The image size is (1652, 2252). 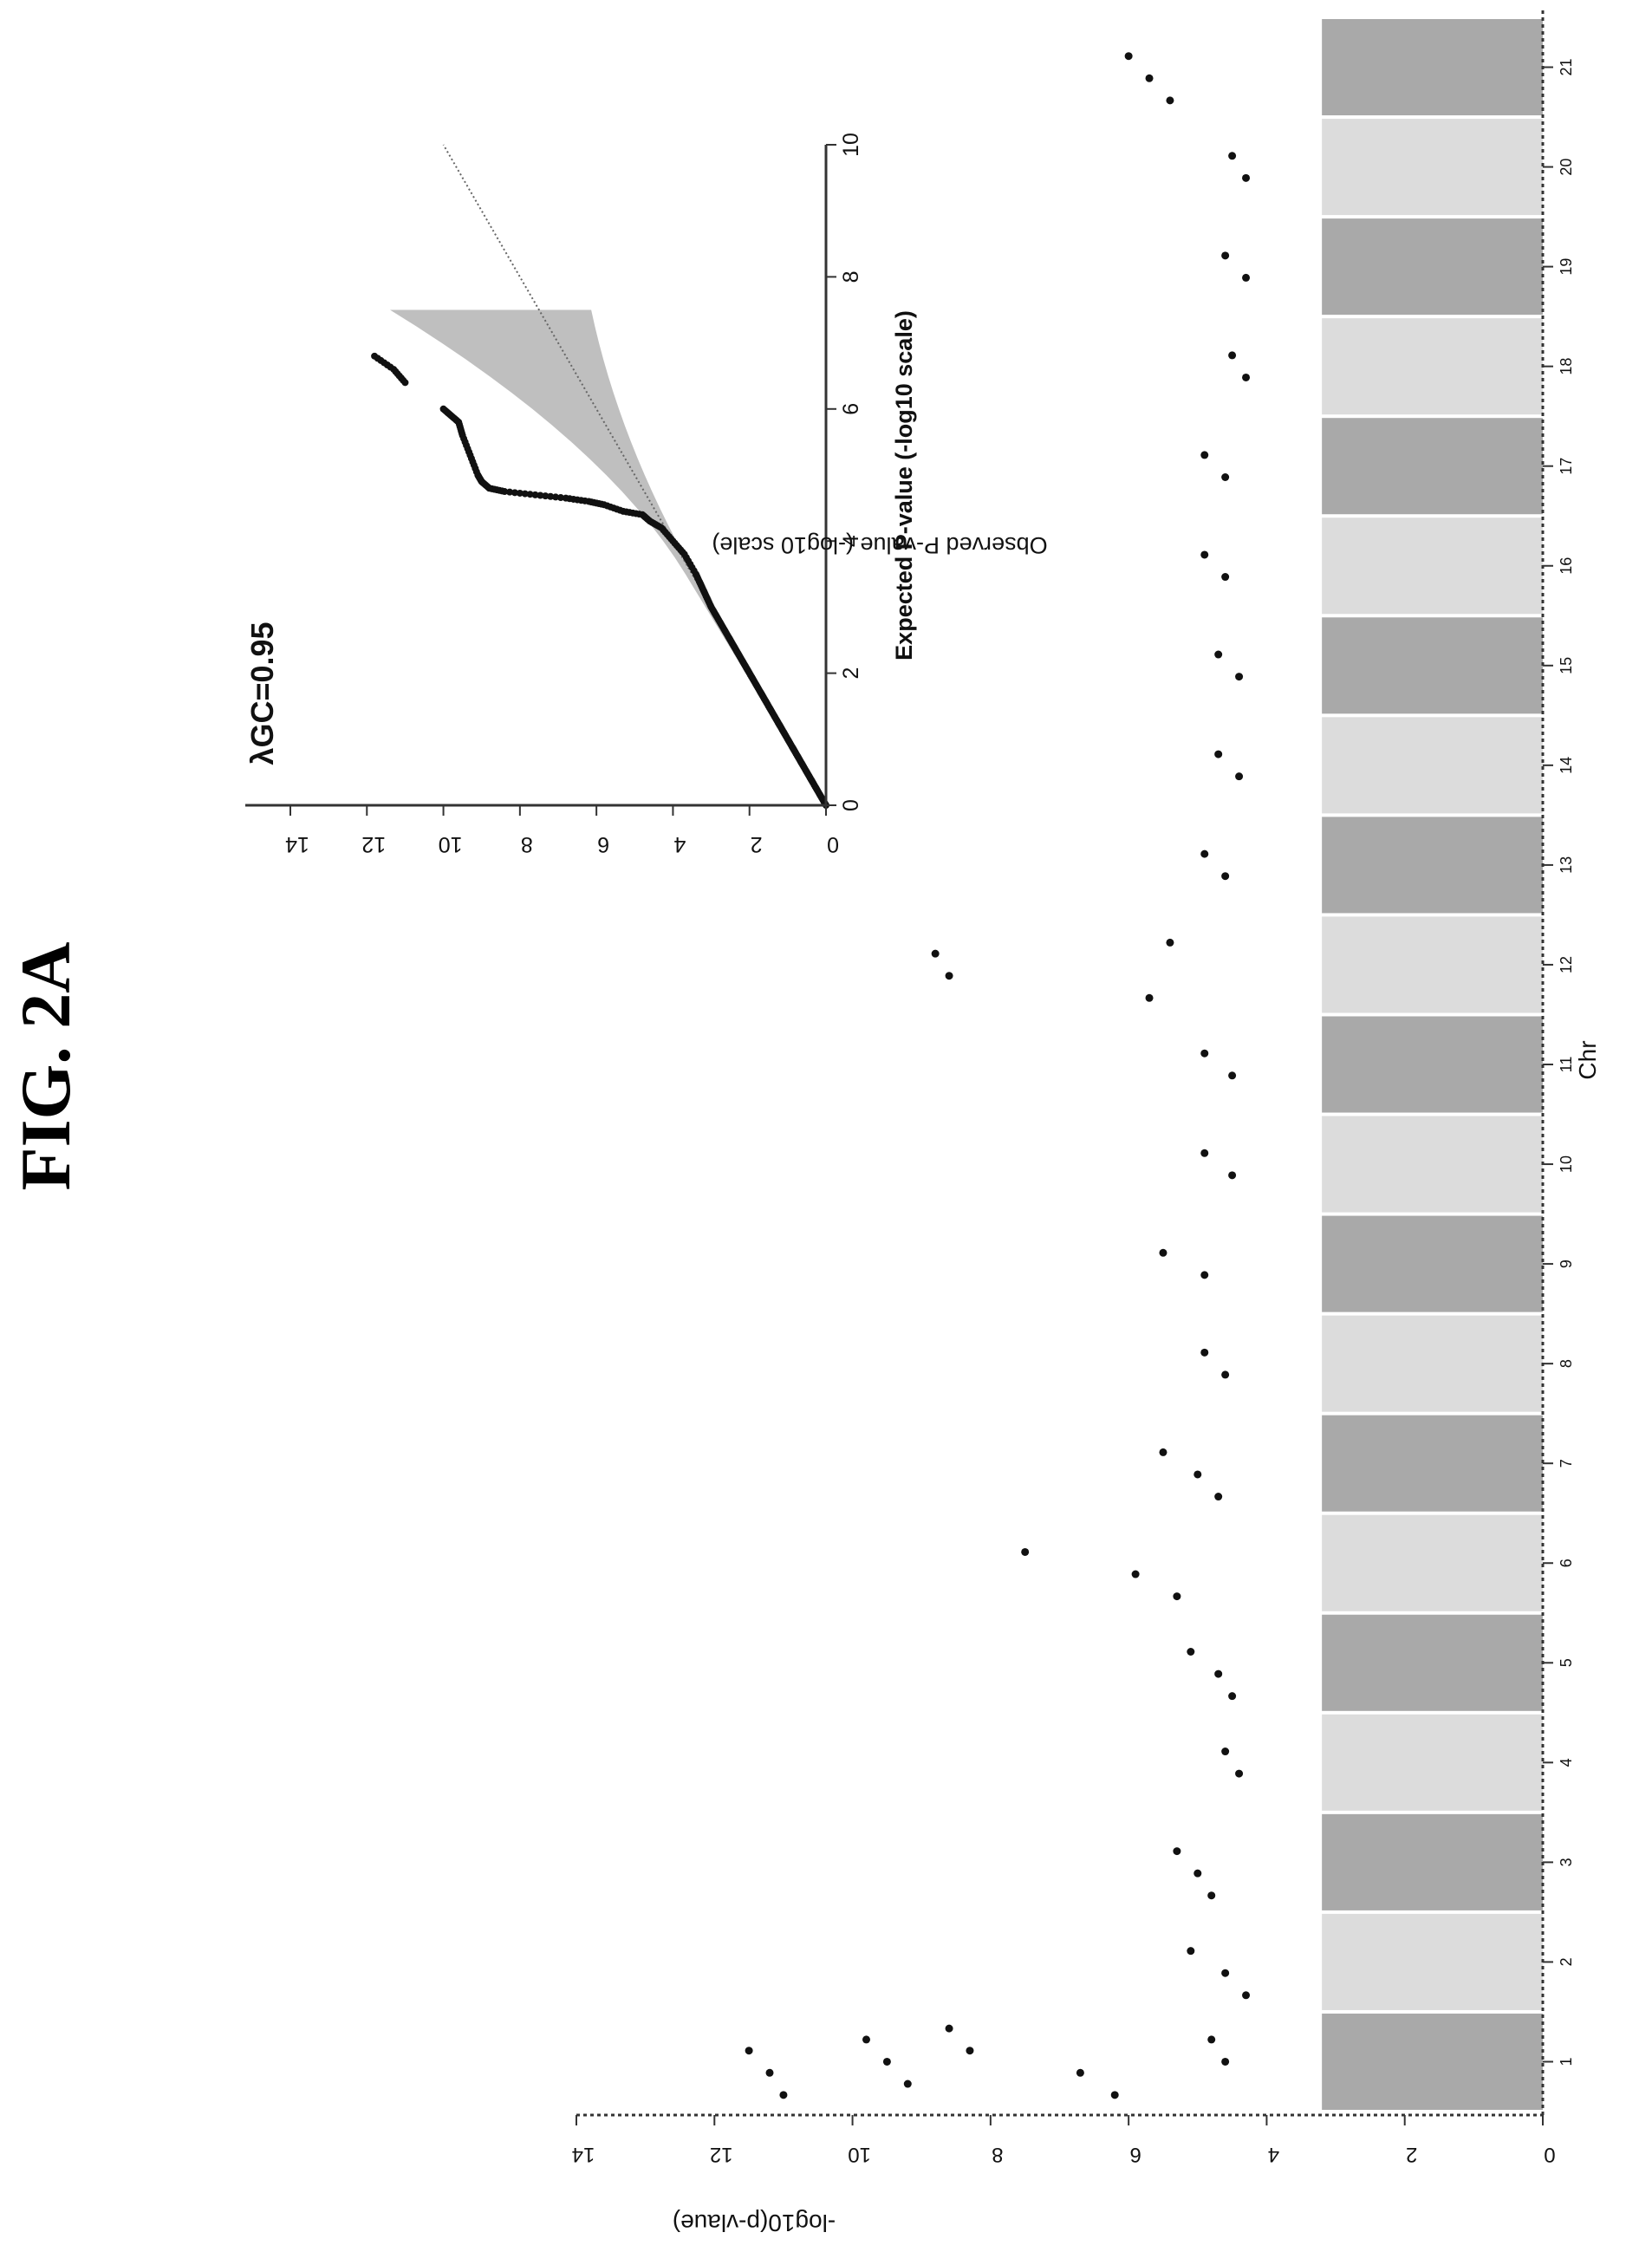 I want to click on manhattan-x-tick-label: 4, so click(x=1566, y=1762).